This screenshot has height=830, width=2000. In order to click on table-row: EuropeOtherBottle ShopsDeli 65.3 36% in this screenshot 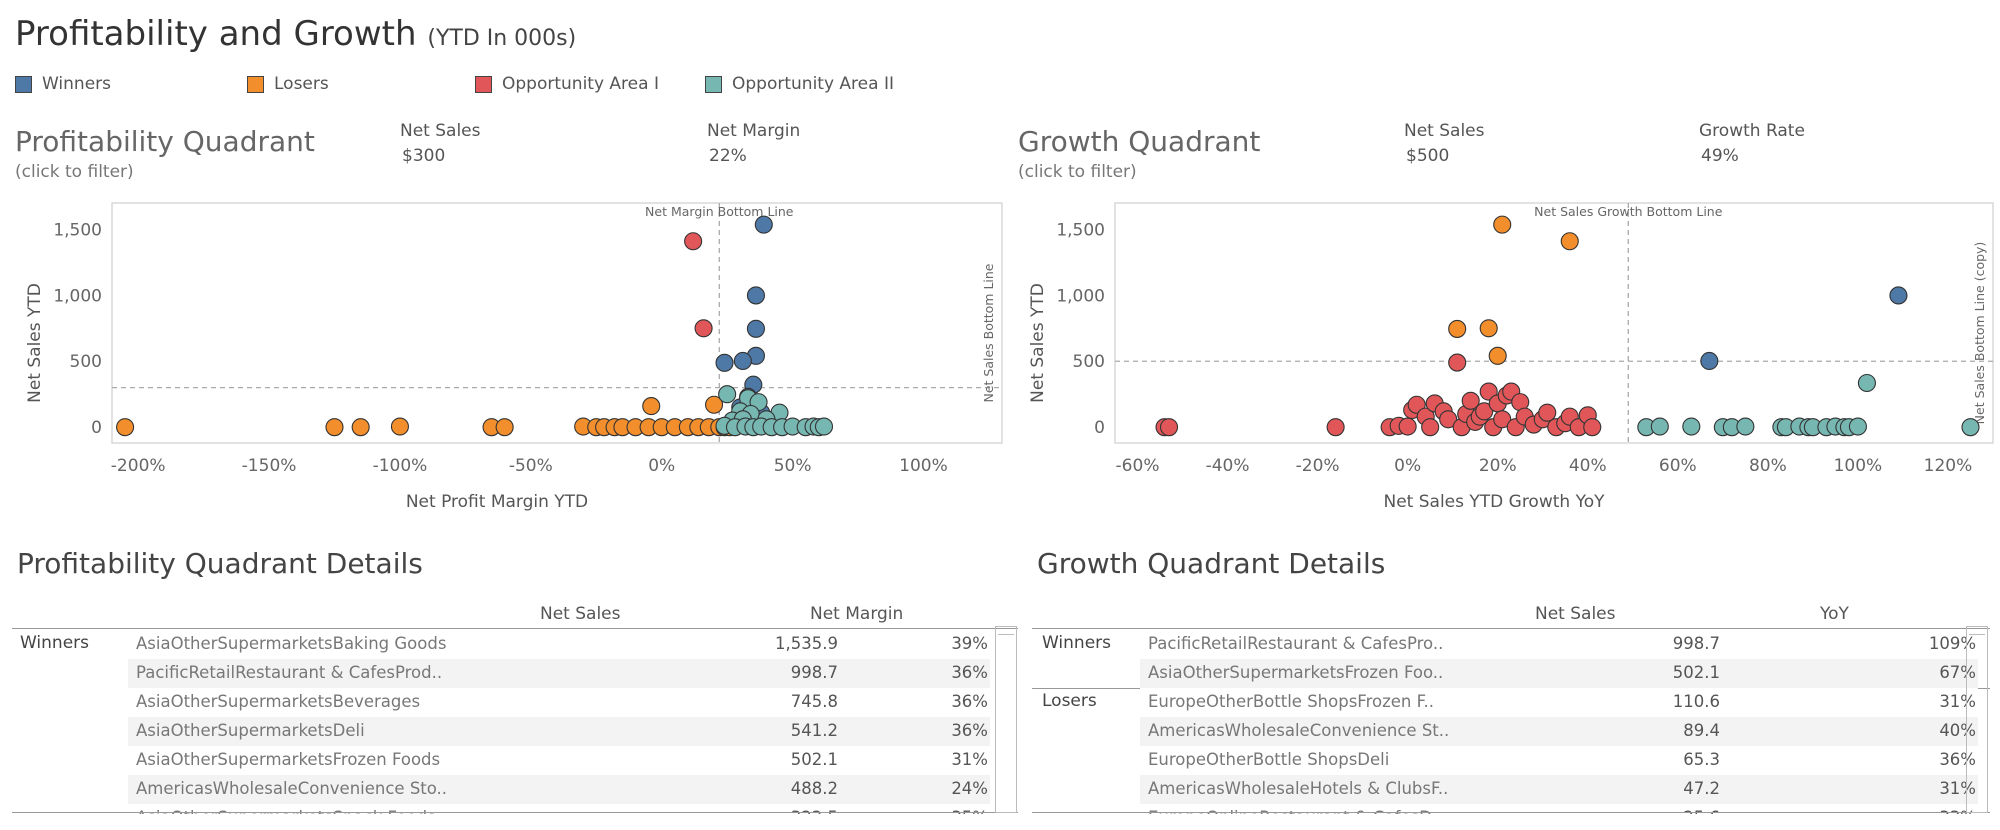, I will do `click(1559, 760)`.